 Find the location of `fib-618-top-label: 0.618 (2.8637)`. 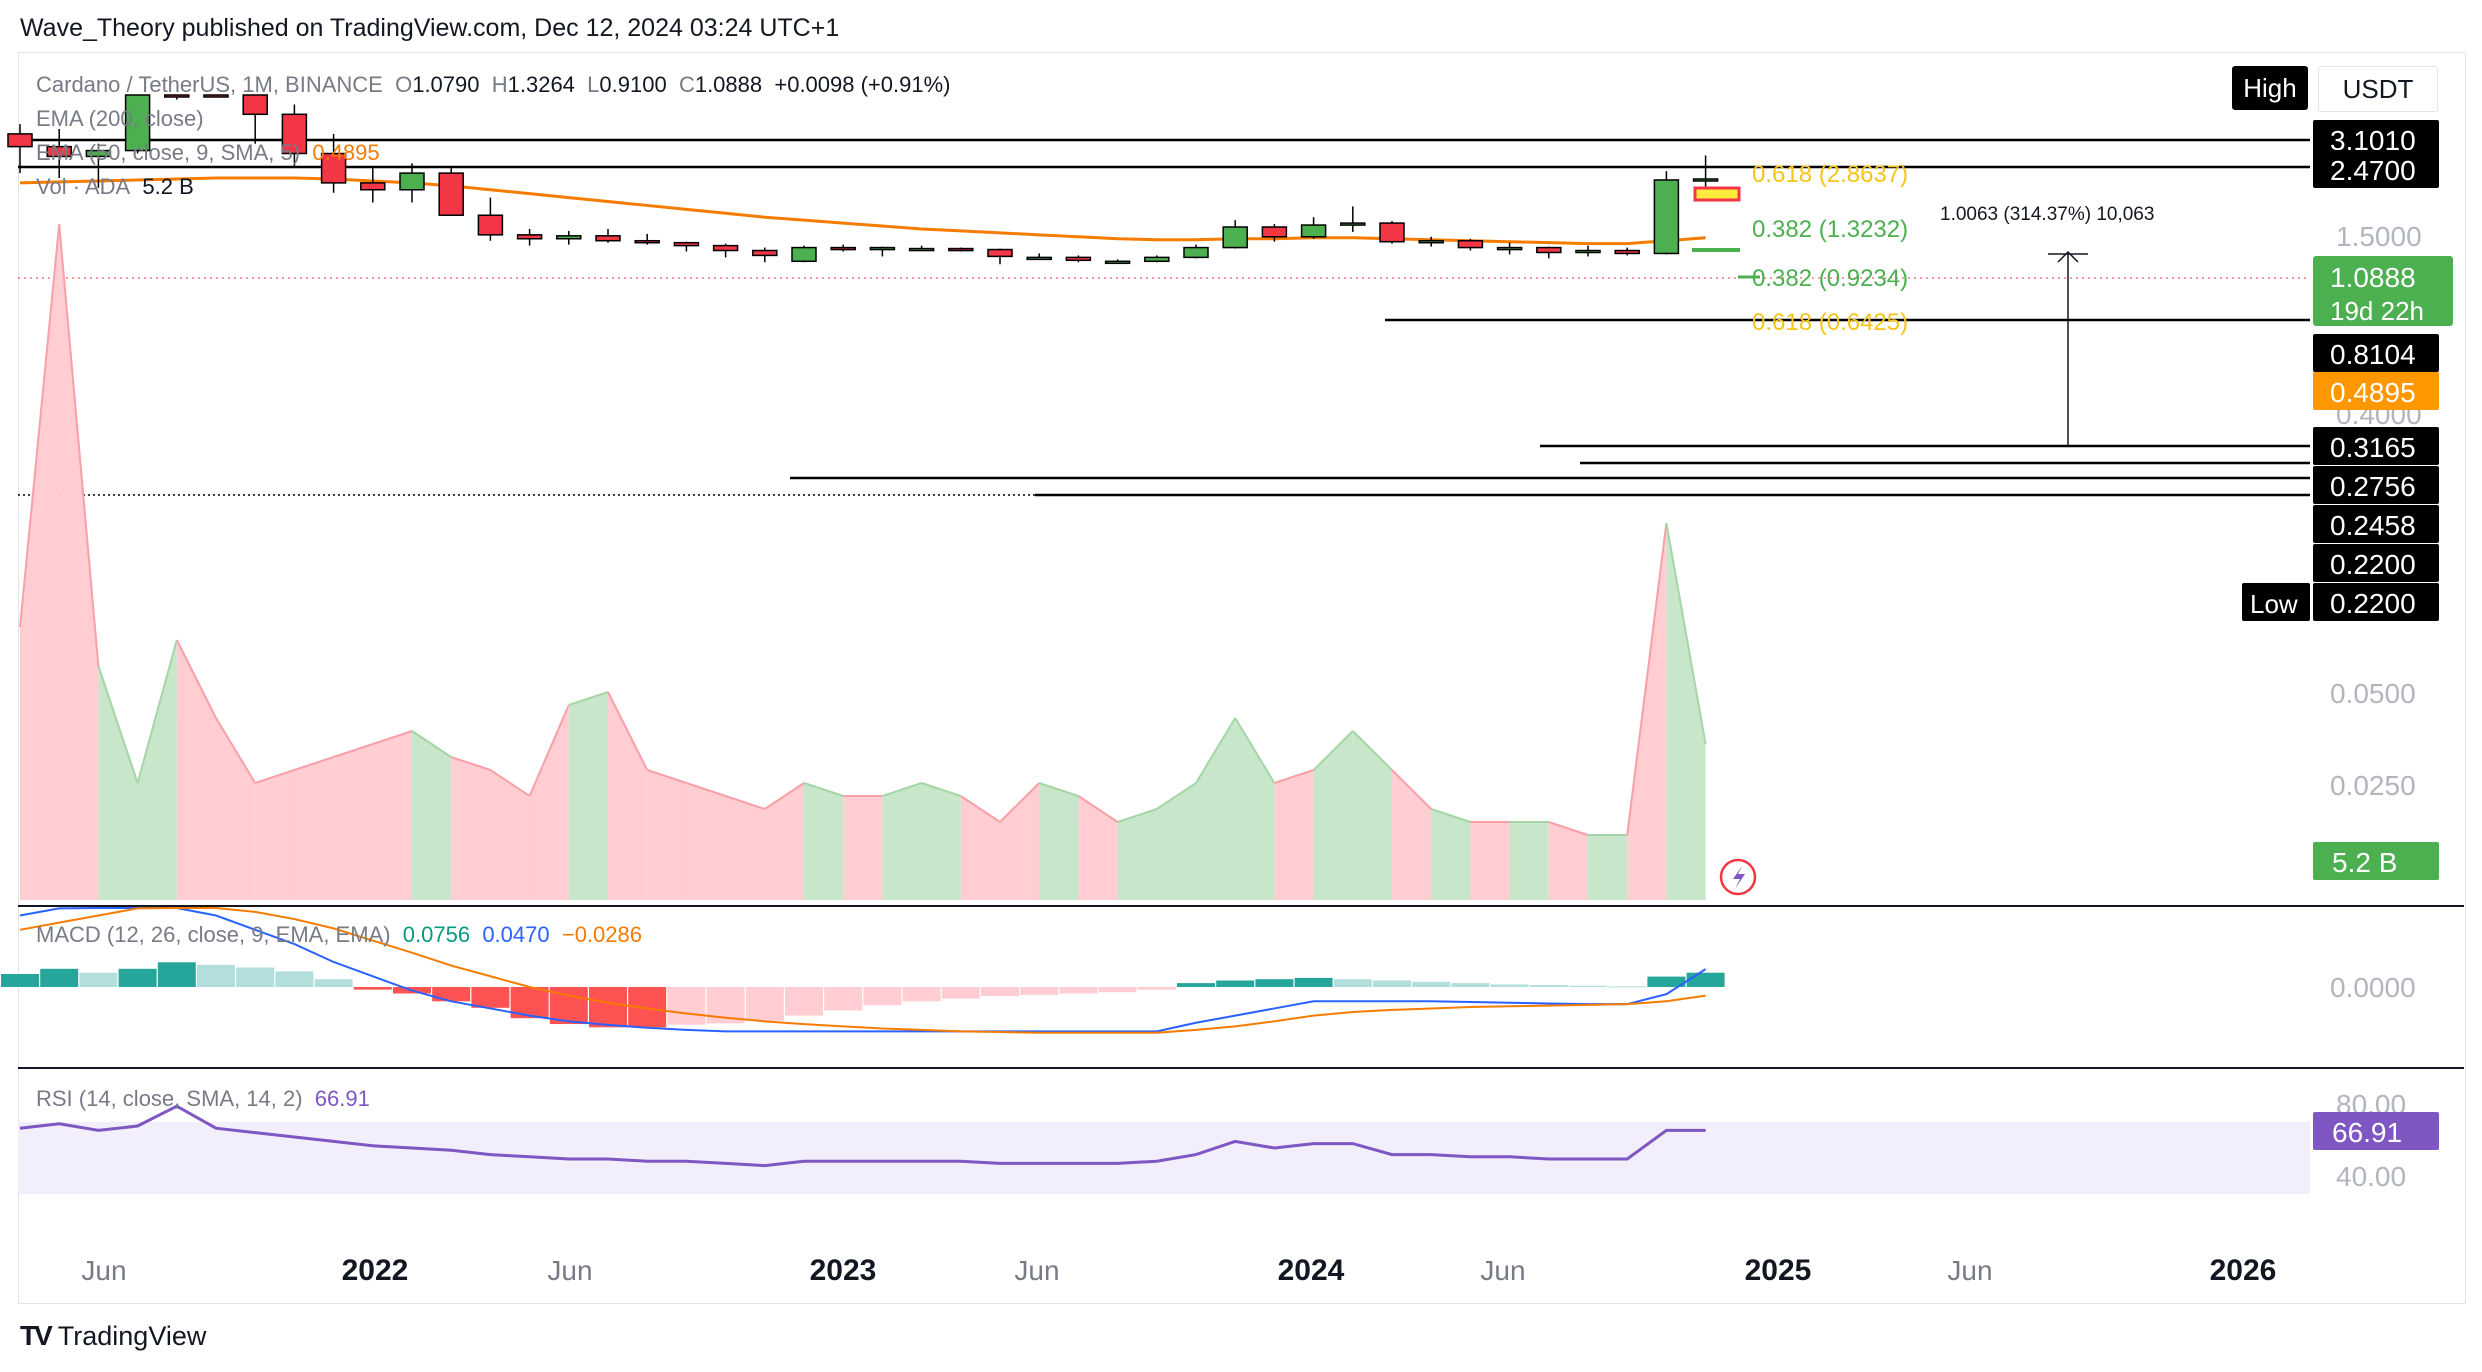

fib-618-top-label: 0.618 (2.8637) is located at coordinates (1830, 174).